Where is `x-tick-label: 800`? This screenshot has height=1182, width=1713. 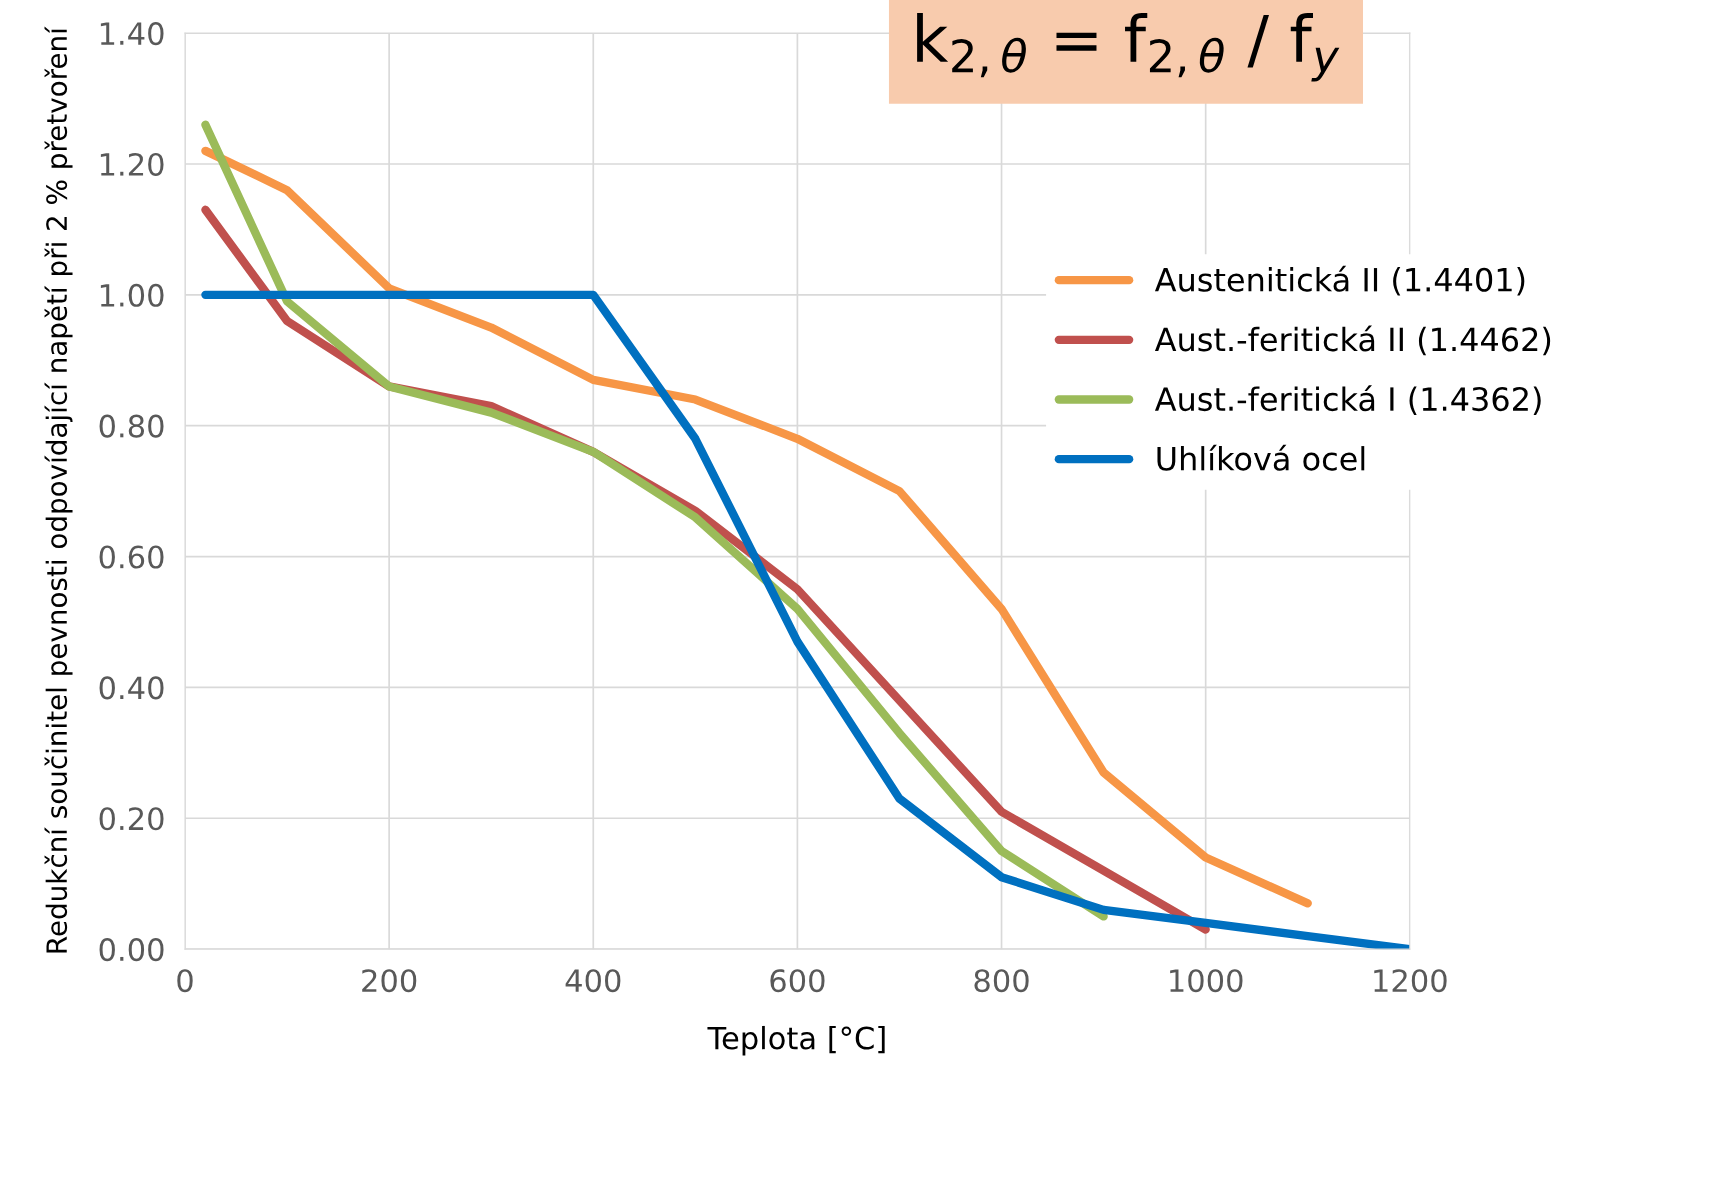
x-tick-label: 800 is located at coordinates (1001, 981).